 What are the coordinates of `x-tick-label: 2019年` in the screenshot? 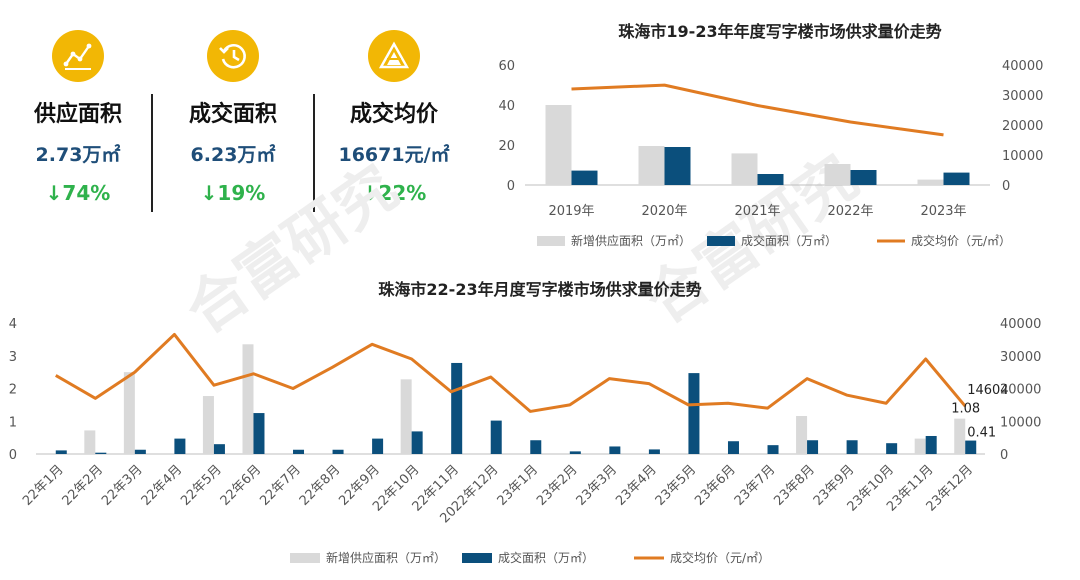 It's located at (571, 211).